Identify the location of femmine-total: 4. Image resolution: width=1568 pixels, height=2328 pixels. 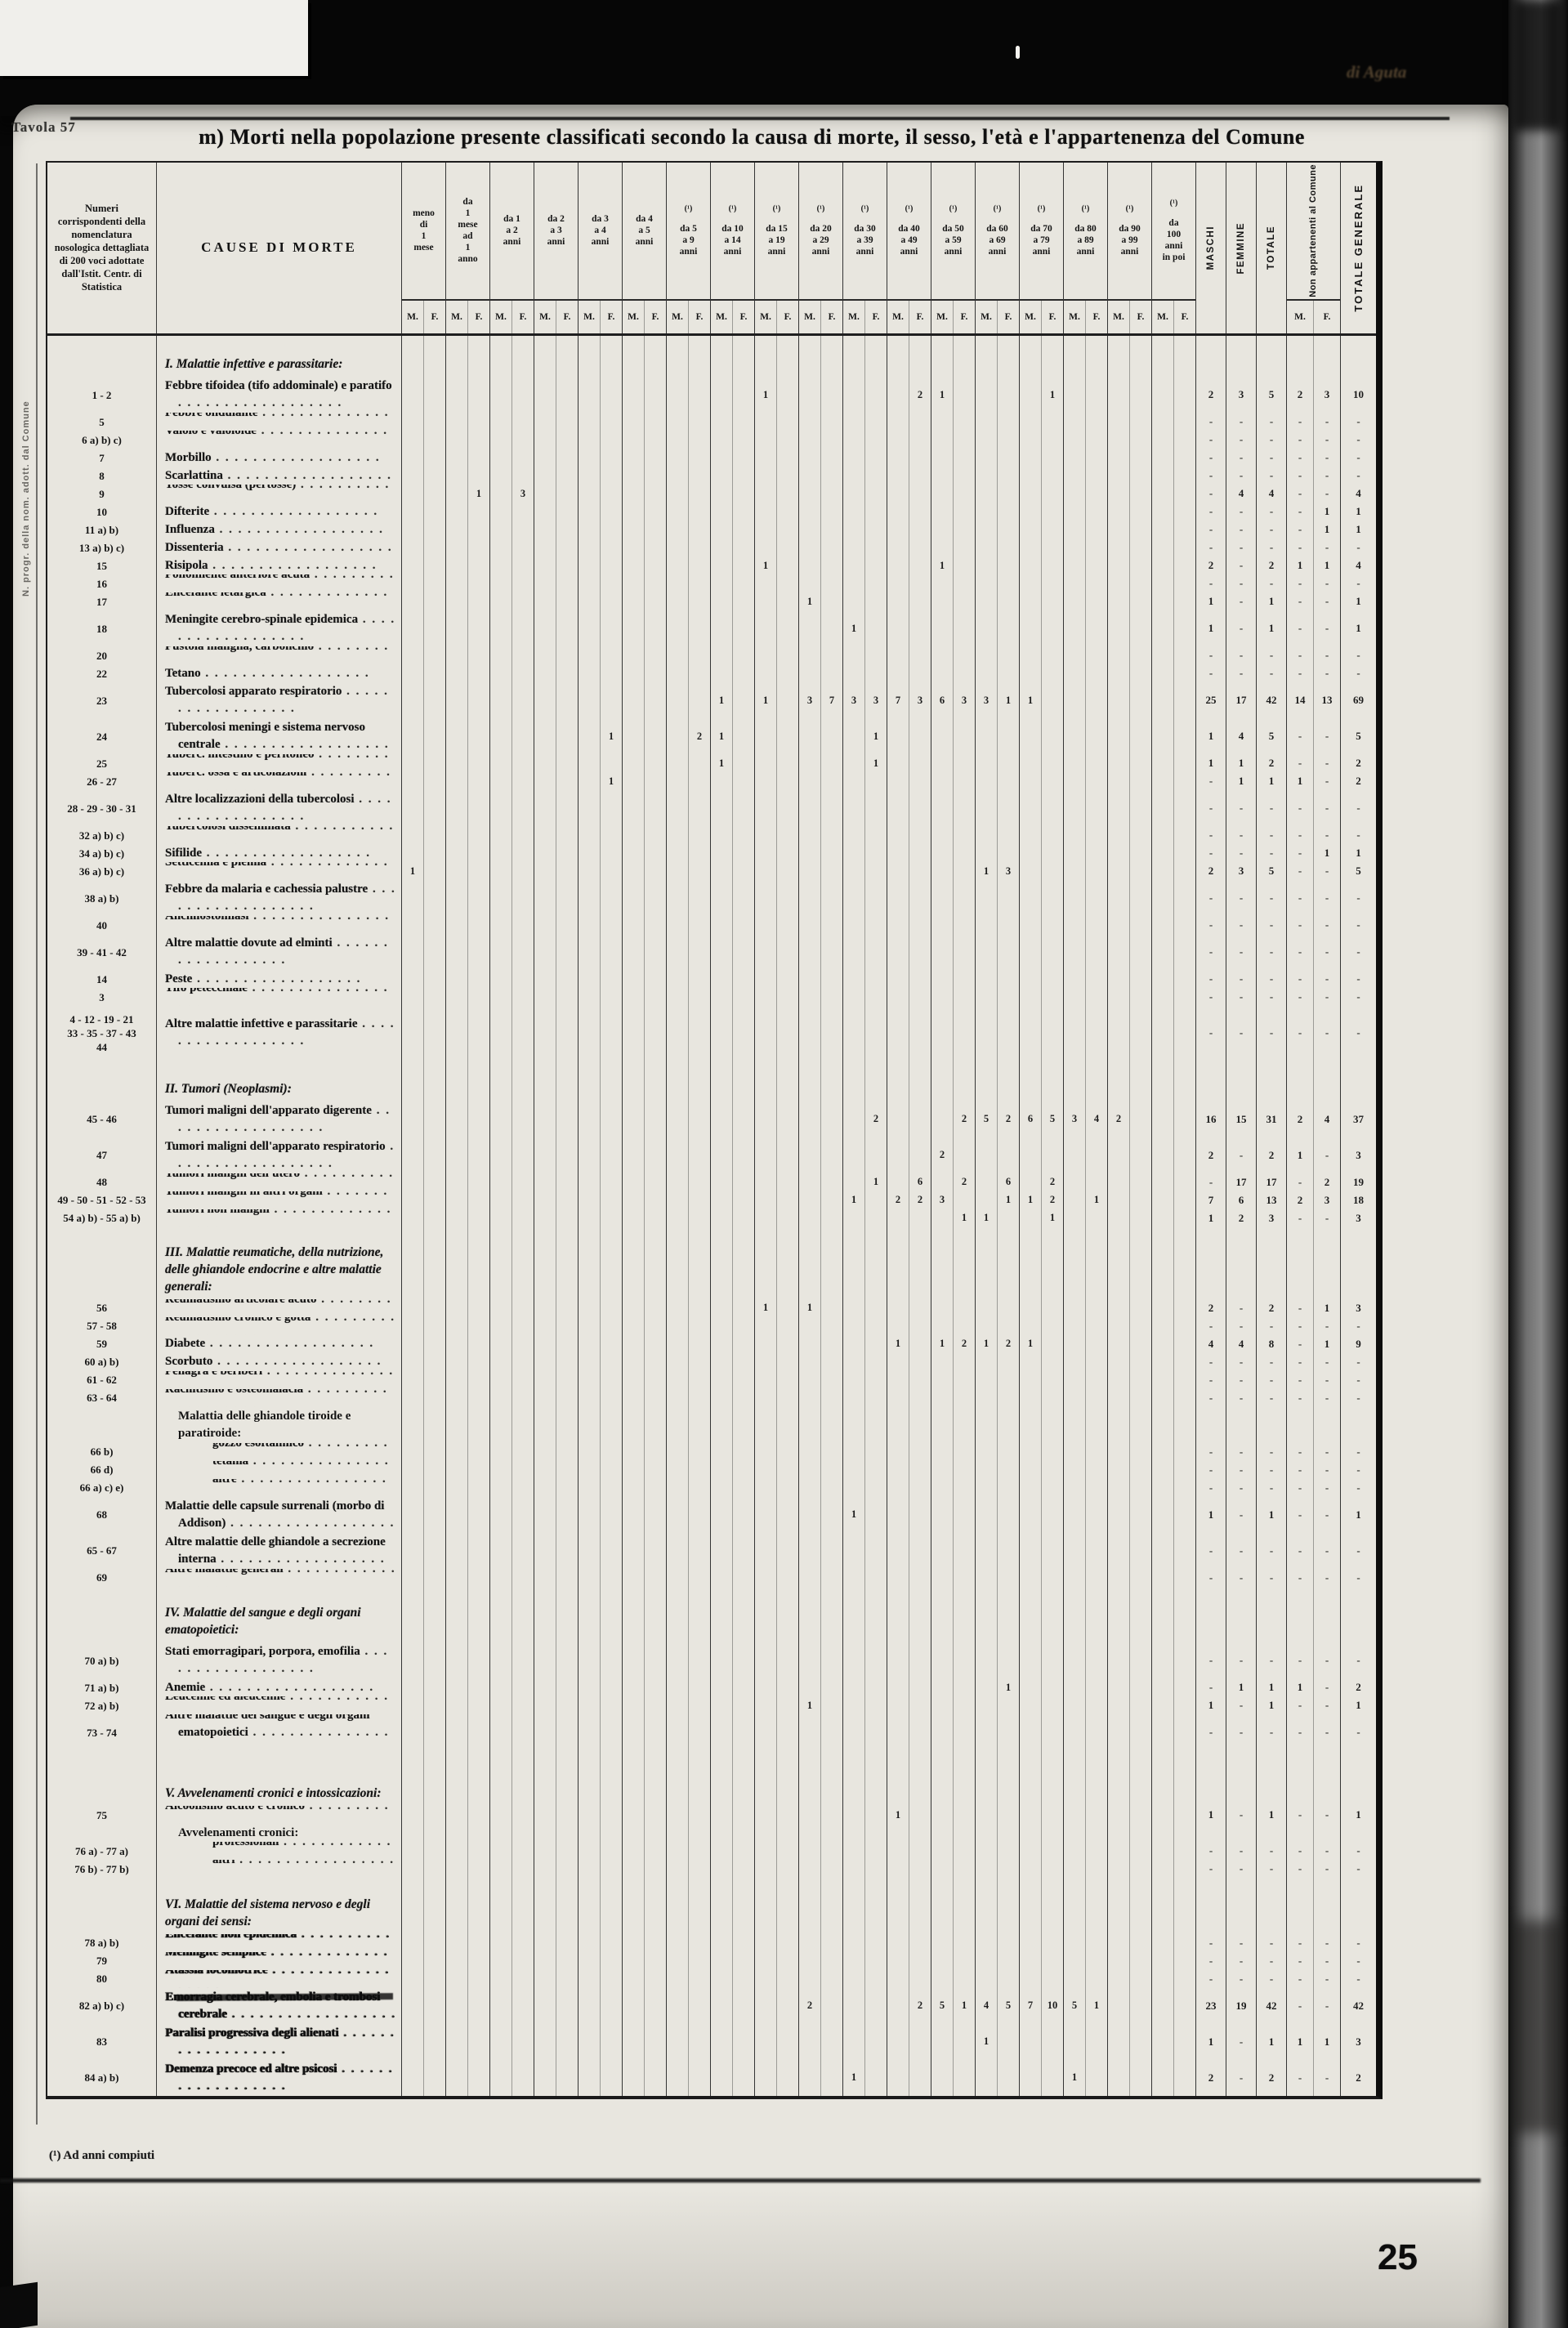
(1241, 494).